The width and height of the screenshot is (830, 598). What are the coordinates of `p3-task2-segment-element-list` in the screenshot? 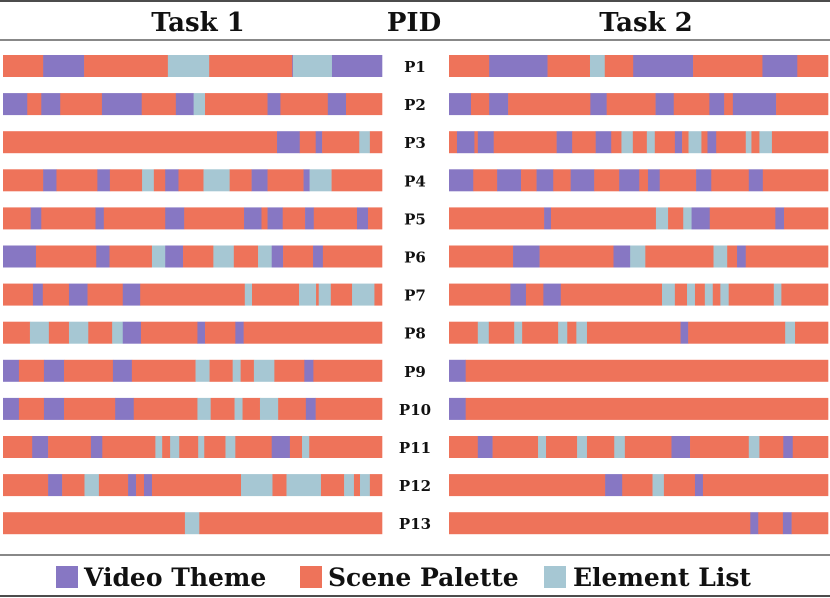 It's located at (748, 142).